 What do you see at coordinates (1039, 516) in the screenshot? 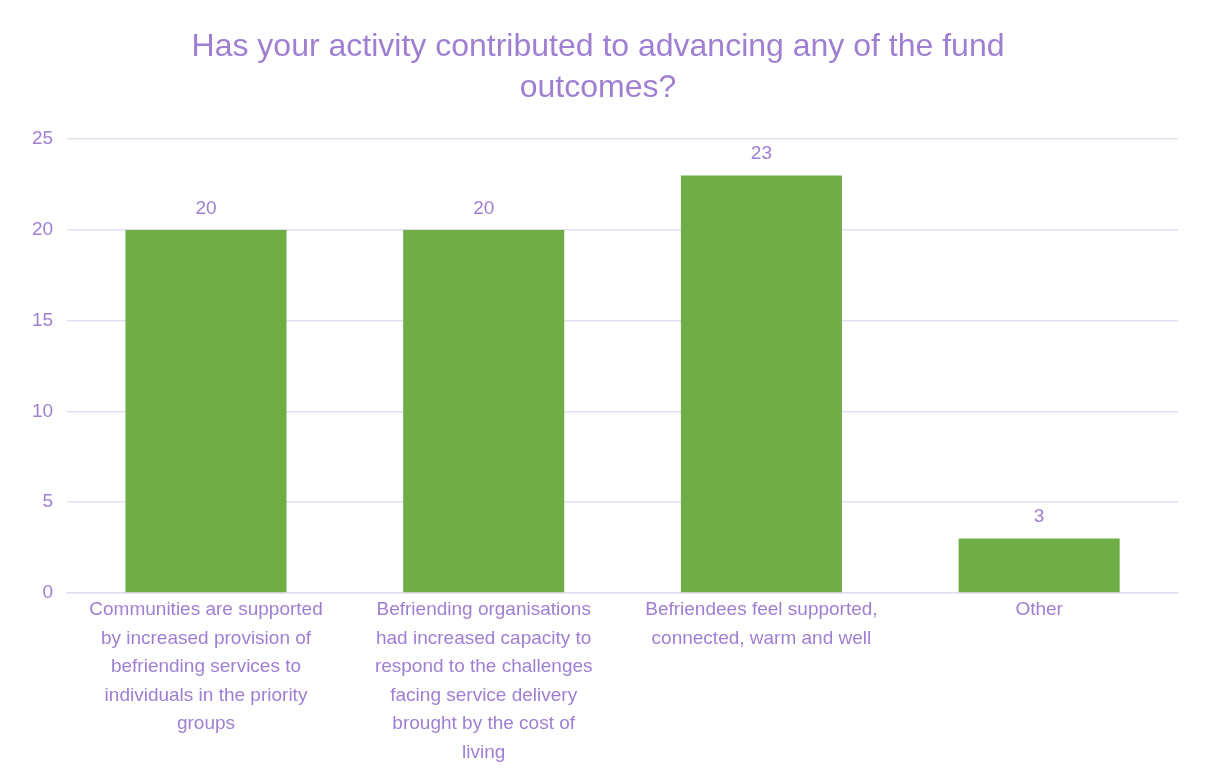
I see `data-label: 3` at bounding box center [1039, 516].